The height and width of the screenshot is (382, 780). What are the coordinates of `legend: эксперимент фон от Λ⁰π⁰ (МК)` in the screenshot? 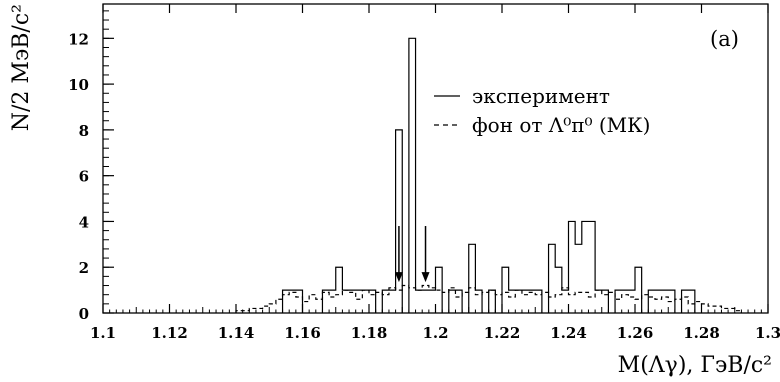 It's located at (542, 110).